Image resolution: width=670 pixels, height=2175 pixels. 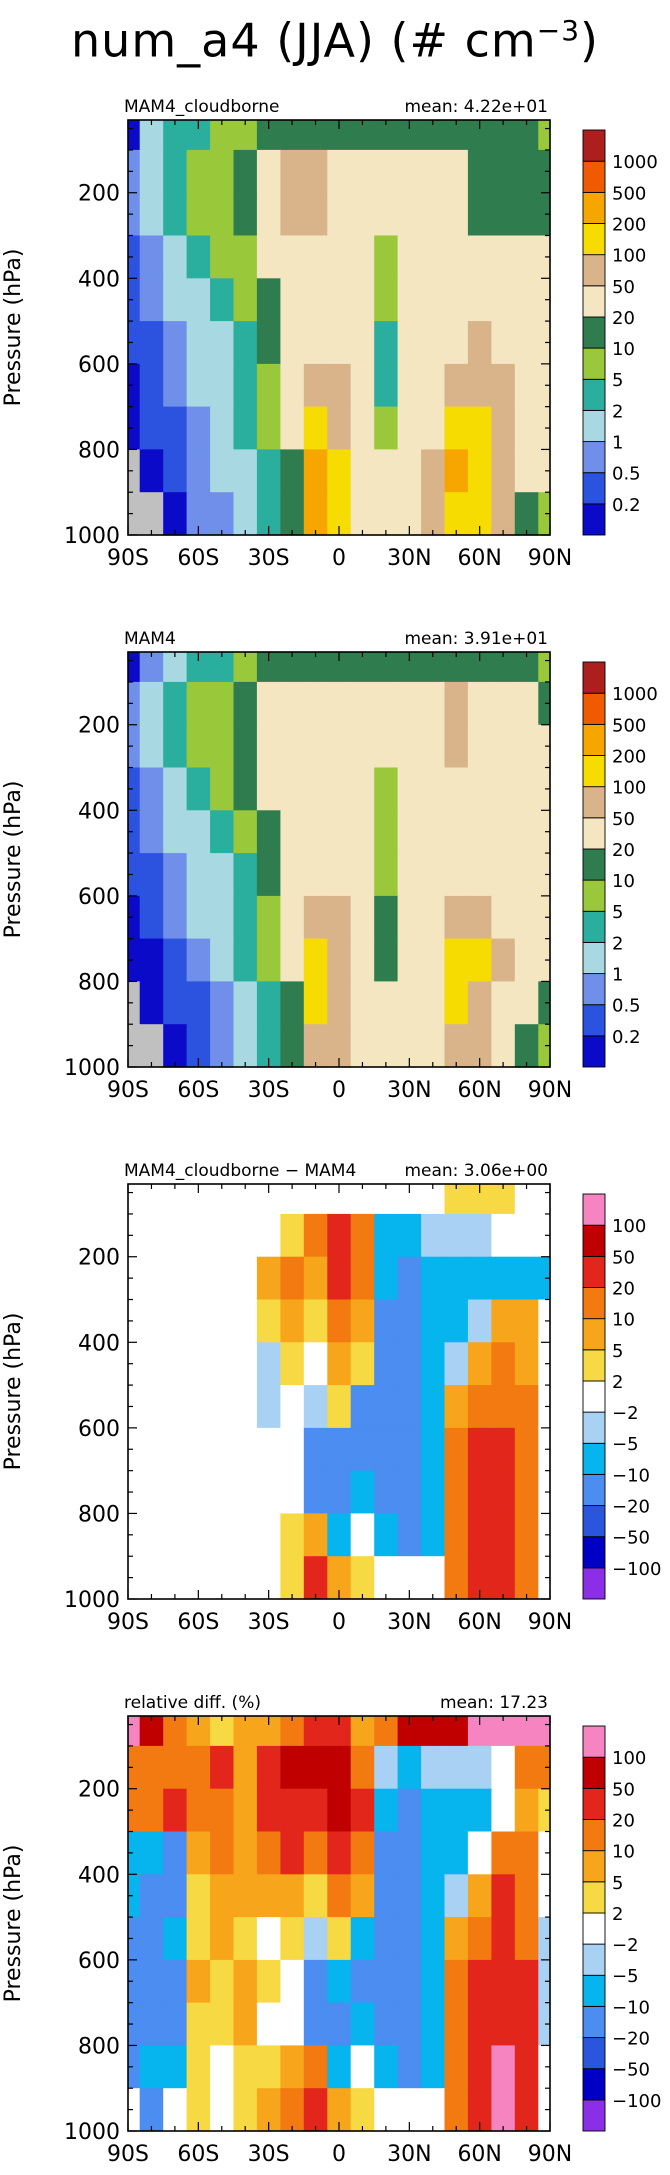 What do you see at coordinates (631, 1538) in the screenshot?
I see `colorbar-label: −50` at bounding box center [631, 1538].